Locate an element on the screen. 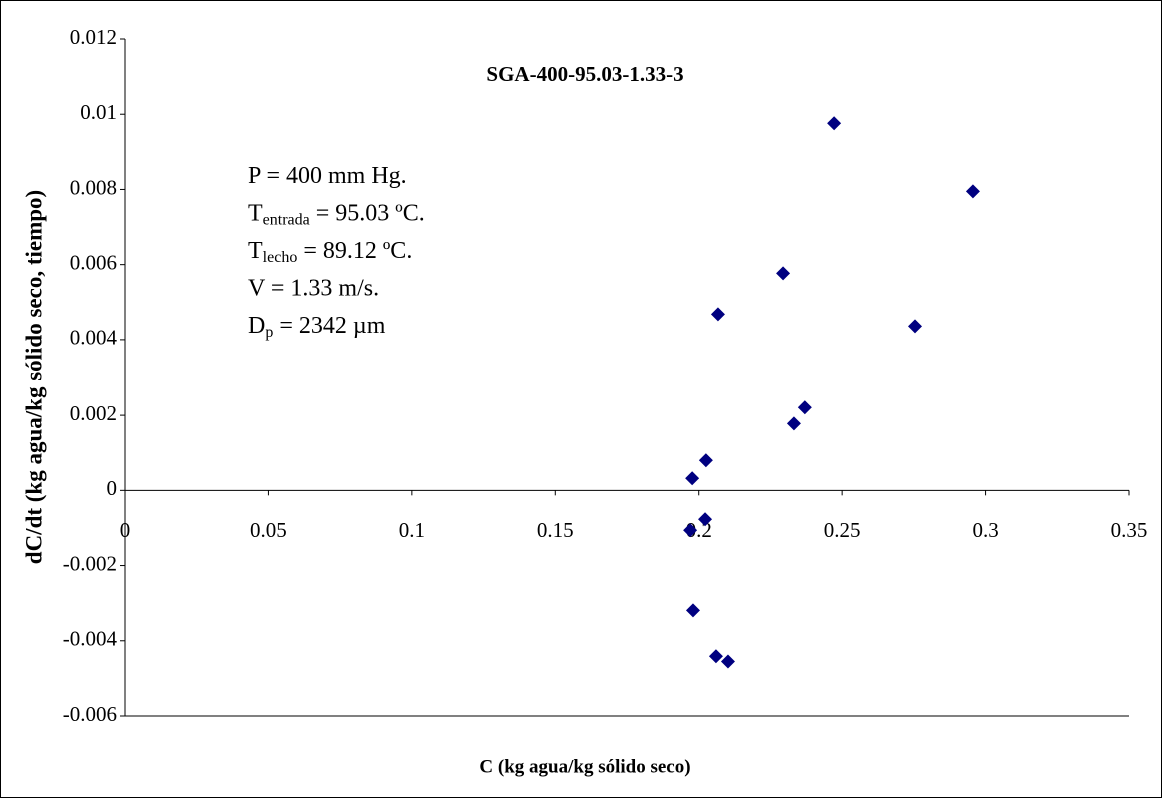 The width and height of the screenshot is (1163, 799). y-tick-label: 0 is located at coordinates (112, 488).